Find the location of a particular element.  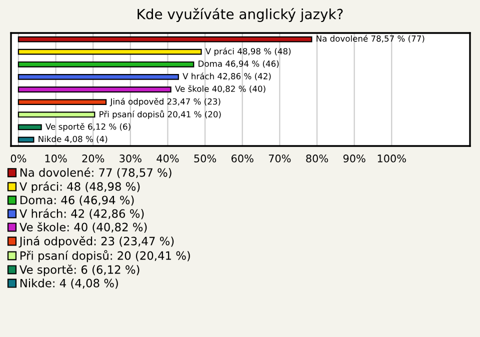

legend-label: Na dovolené: 77 (78,57 %) is located at coordinates (96, 173).